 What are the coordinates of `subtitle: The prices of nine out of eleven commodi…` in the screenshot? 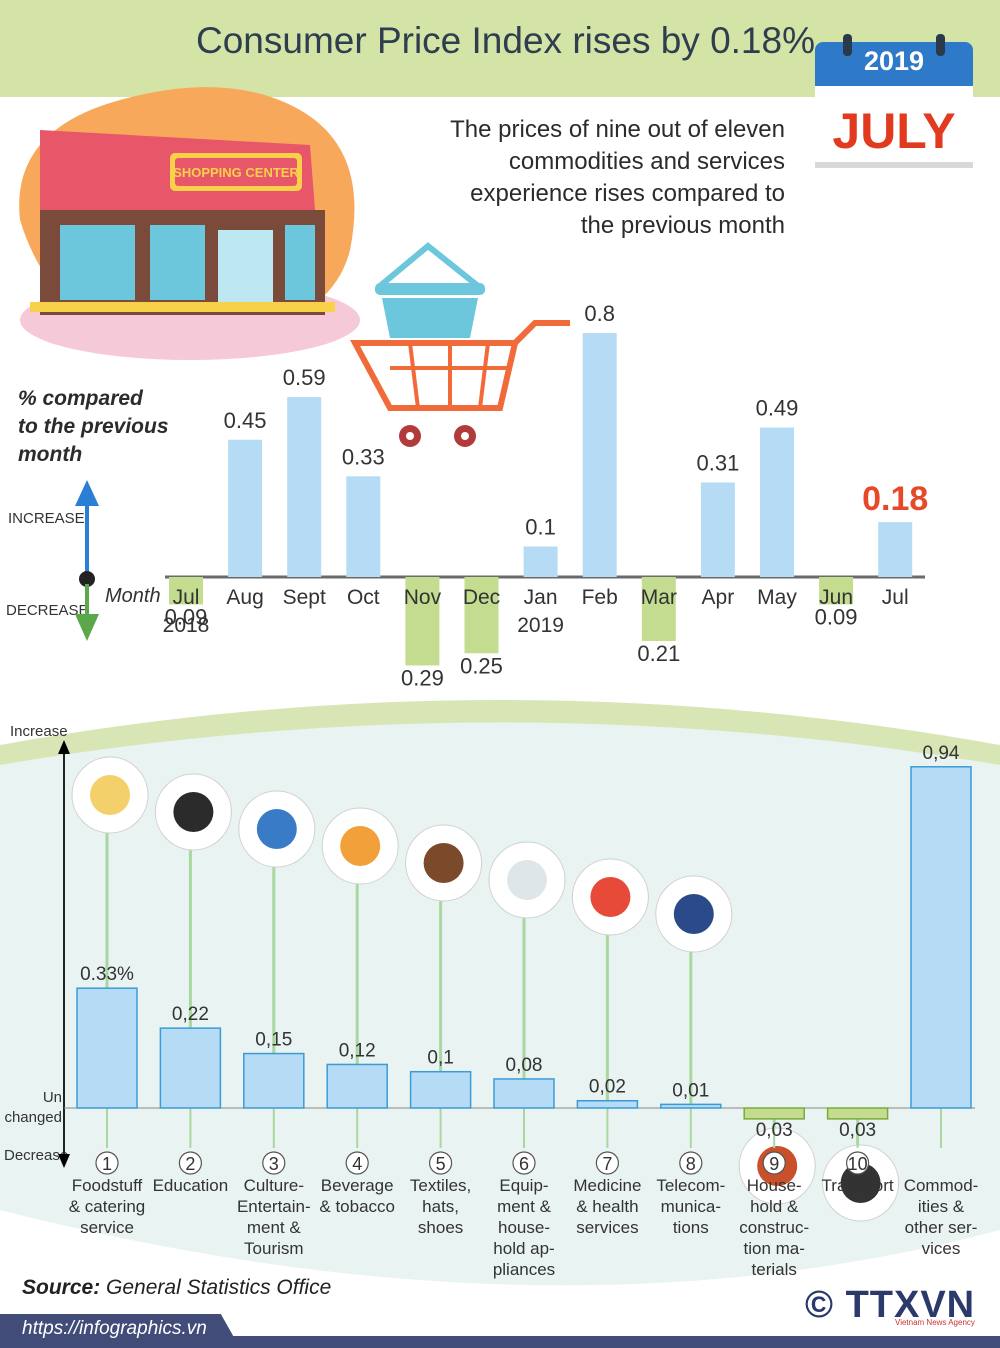 It's located at (582, 178).